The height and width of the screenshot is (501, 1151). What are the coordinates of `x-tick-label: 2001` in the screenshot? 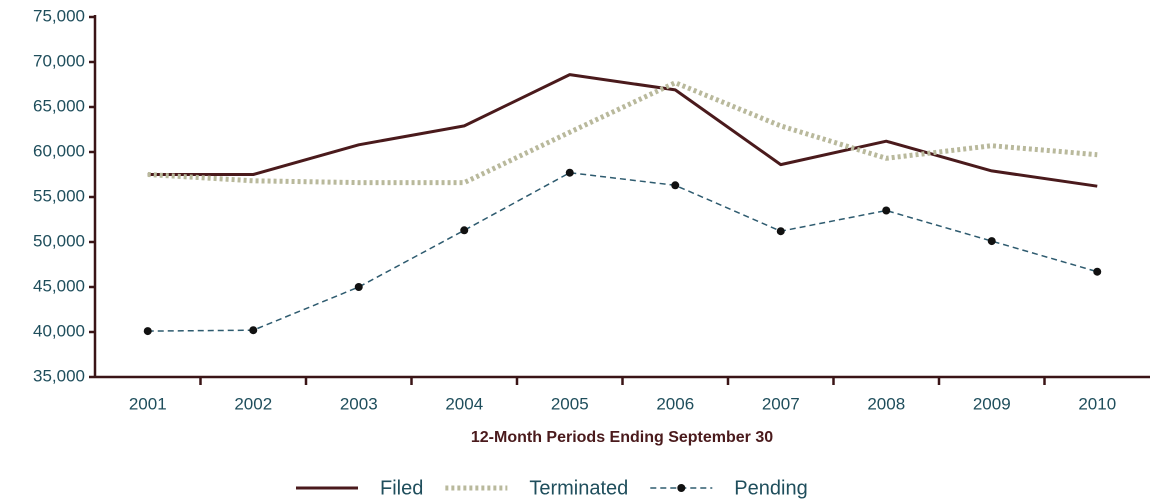 It's located at (148, 403).